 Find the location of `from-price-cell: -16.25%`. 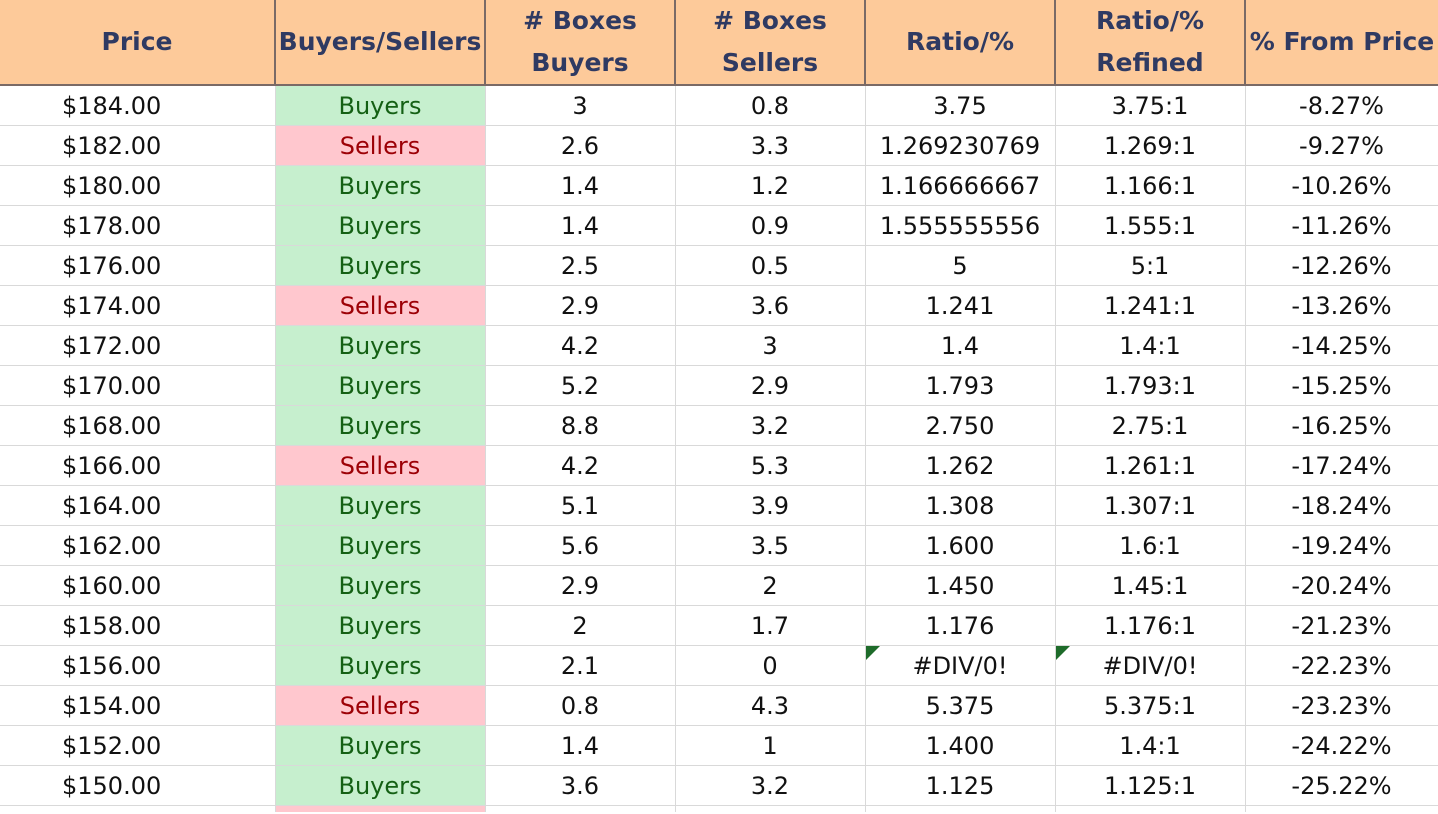

from-price-cell: -16.25% is located at coordinates (1341, 425).